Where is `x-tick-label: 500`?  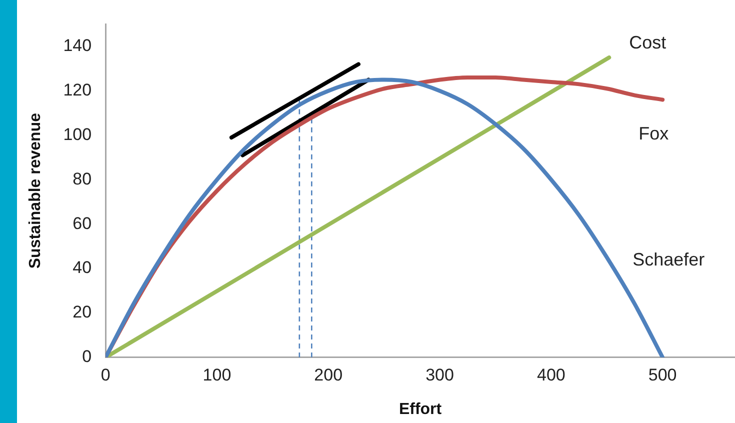
x-tick-label: 500 is located at coordinates (662, 374).